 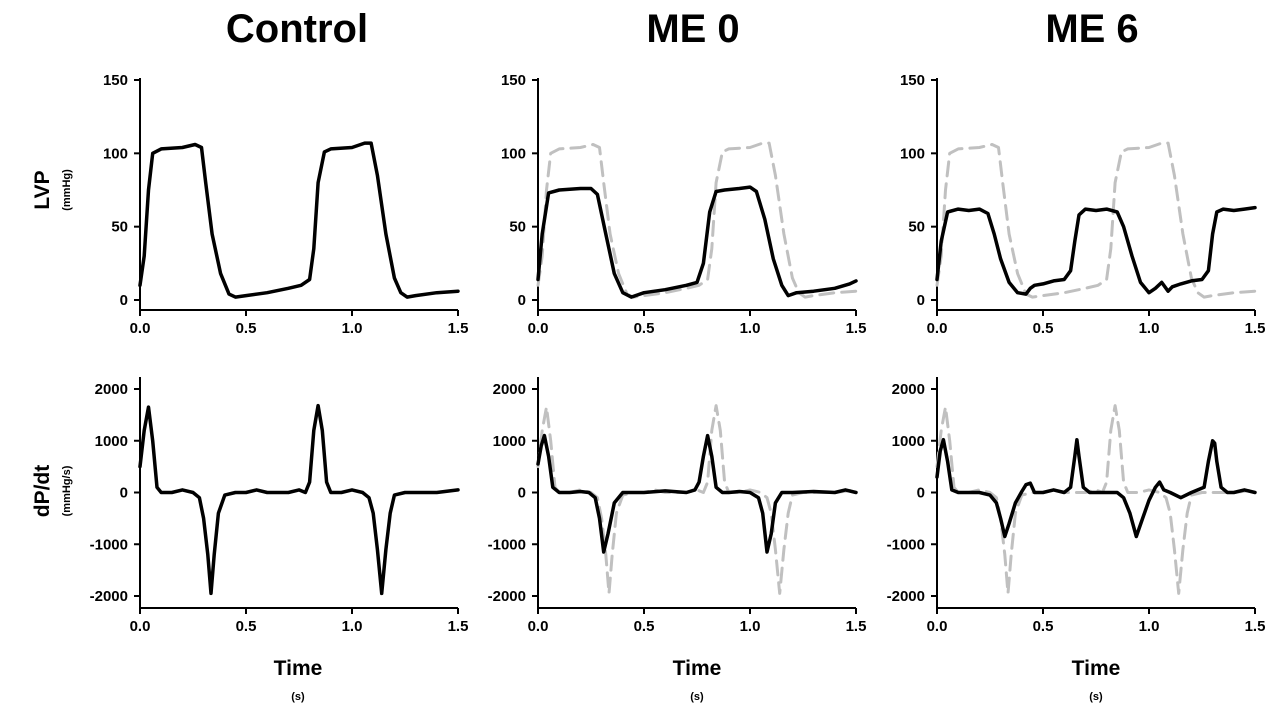 I want to click on y-tick-label-me6-dpdt: 0, so click(x=921, y=493).